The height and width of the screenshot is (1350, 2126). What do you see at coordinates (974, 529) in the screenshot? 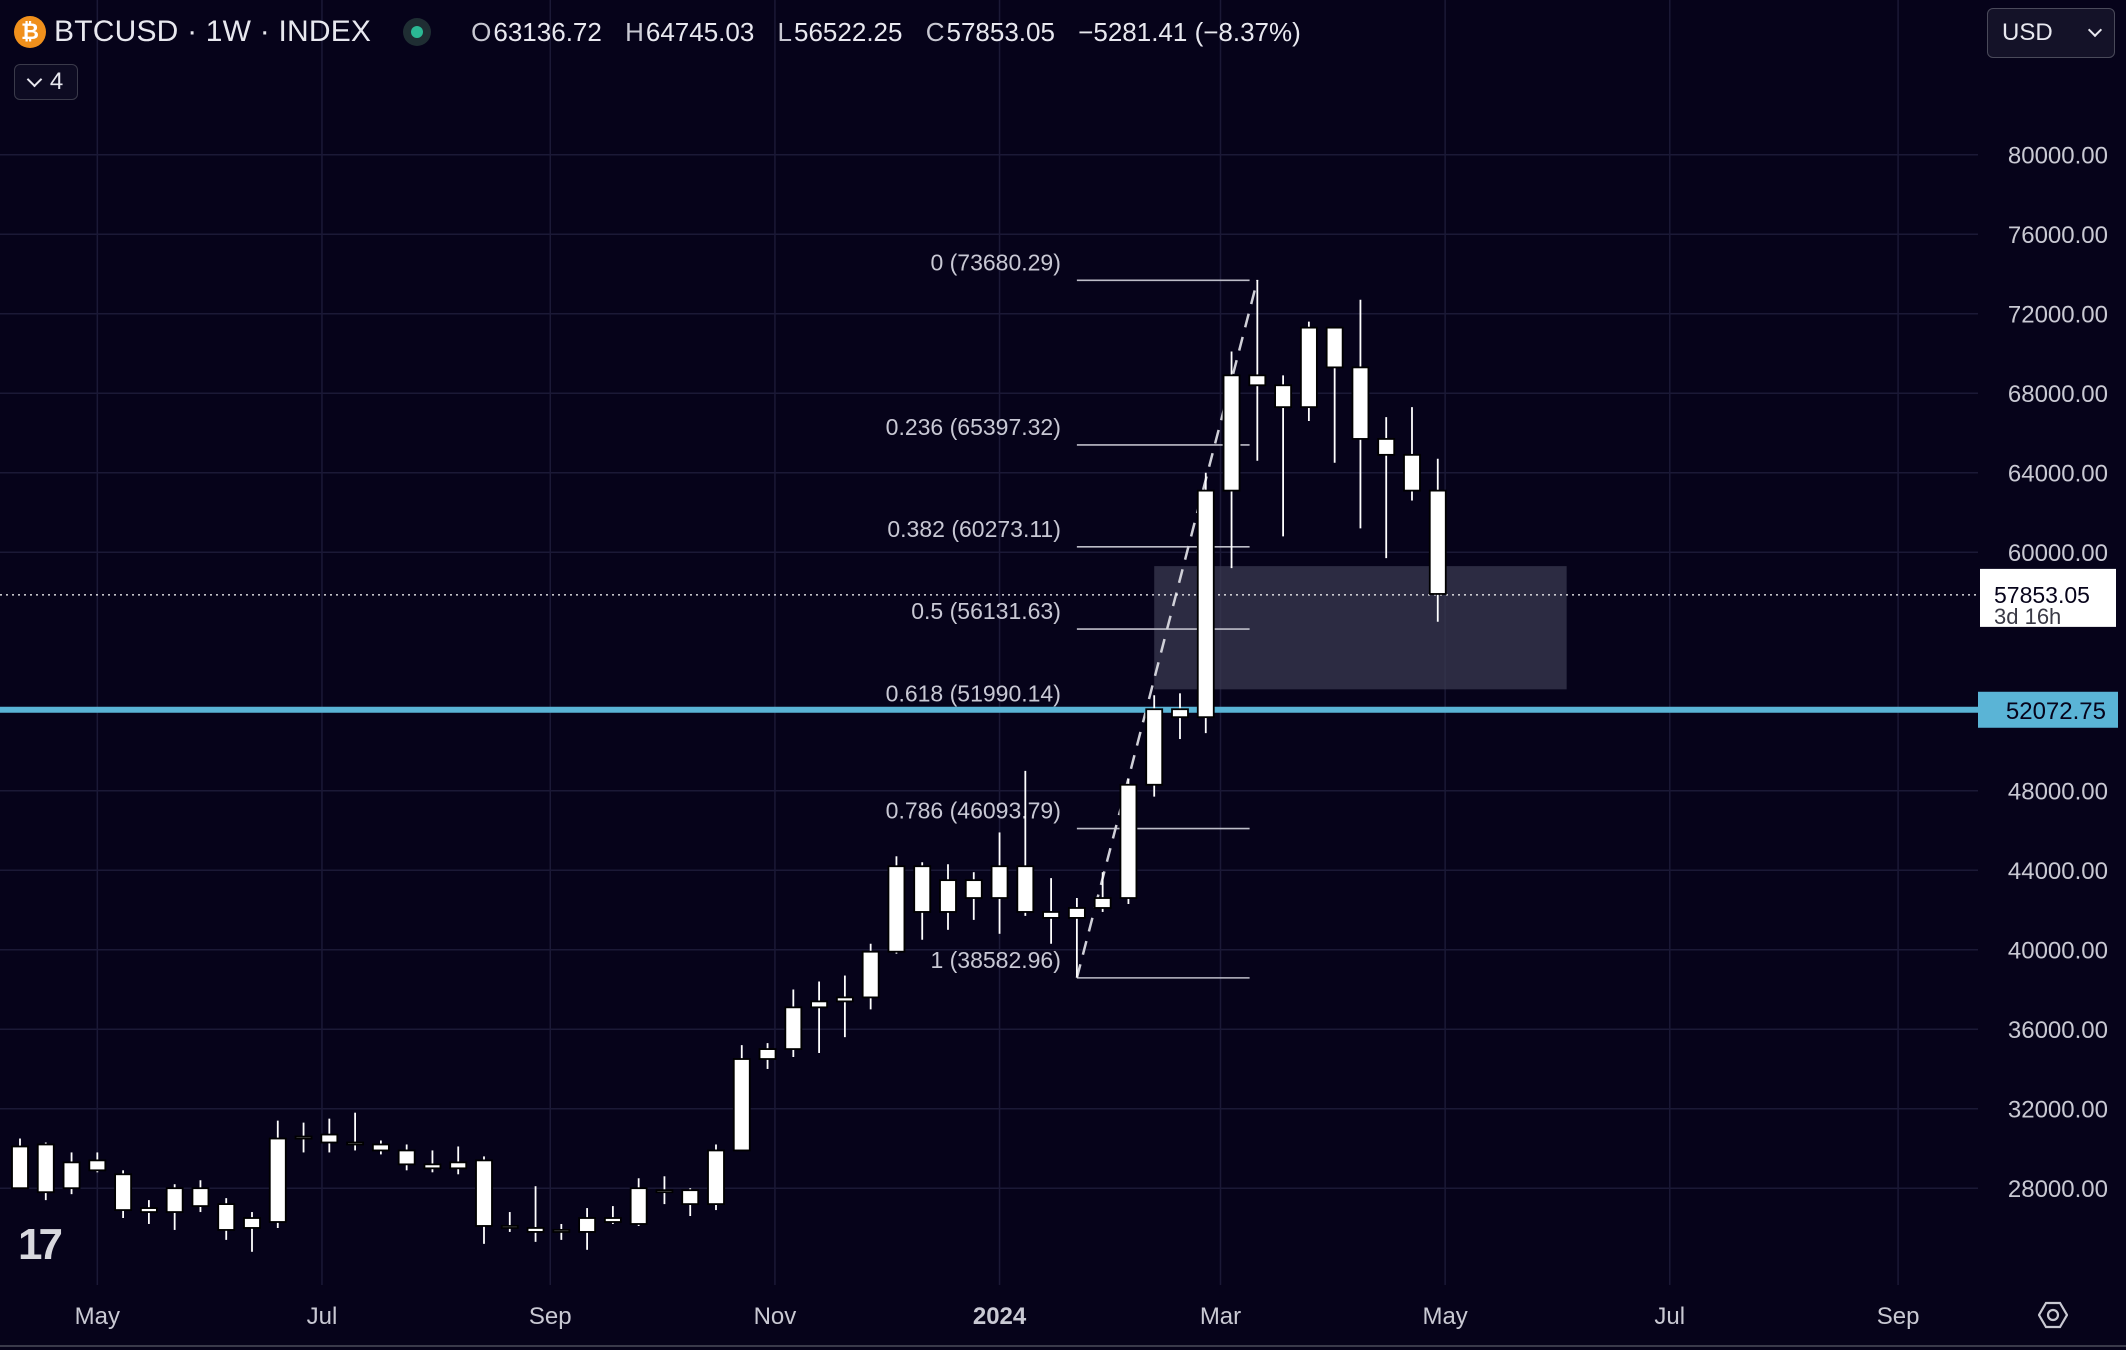
I see `fib-level-label: 0.382 (60273.11)` at bounding box center [974, 529].